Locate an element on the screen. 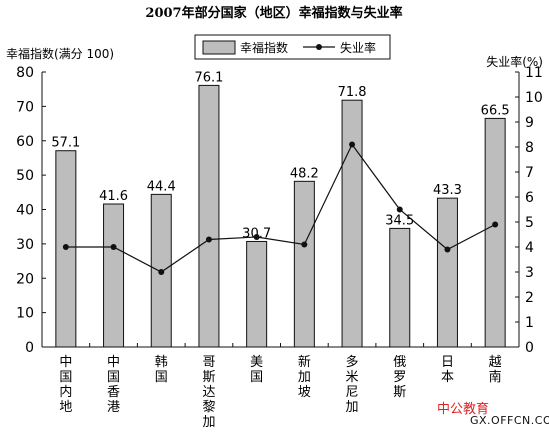 The width and height of the screenshot is (549, 432). right-tick-label: 8 is located at coordinates (529, 148).